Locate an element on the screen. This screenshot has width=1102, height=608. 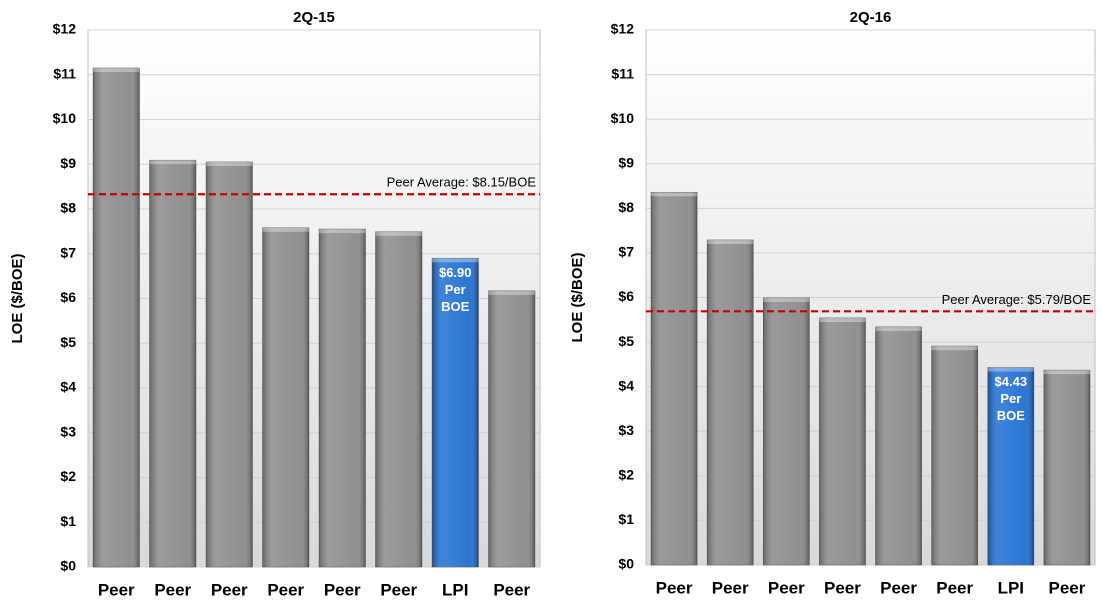
reference-label: Peer Average: $8.15/BOE is located at coordinates (462, 182).